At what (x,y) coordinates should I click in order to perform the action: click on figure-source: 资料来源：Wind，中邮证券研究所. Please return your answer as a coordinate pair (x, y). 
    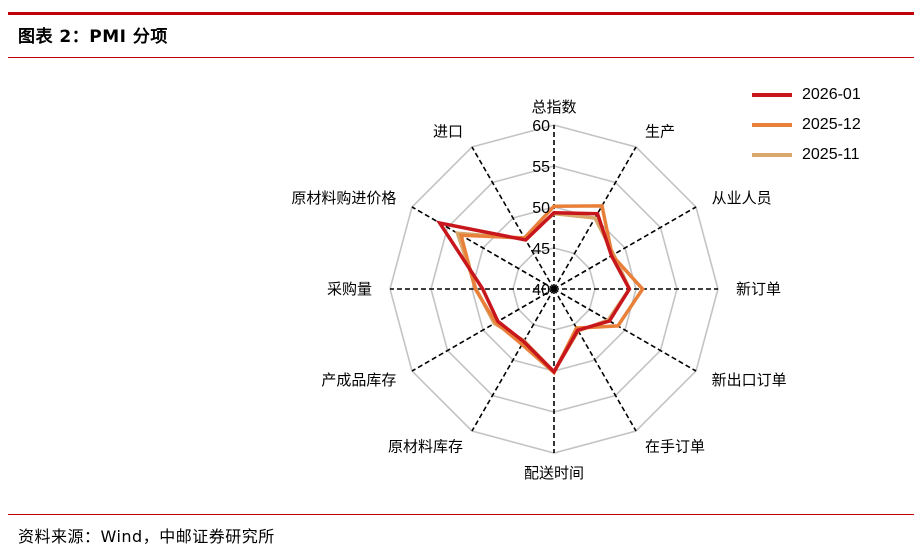
    Looking at the image, I should click on (146, 536).